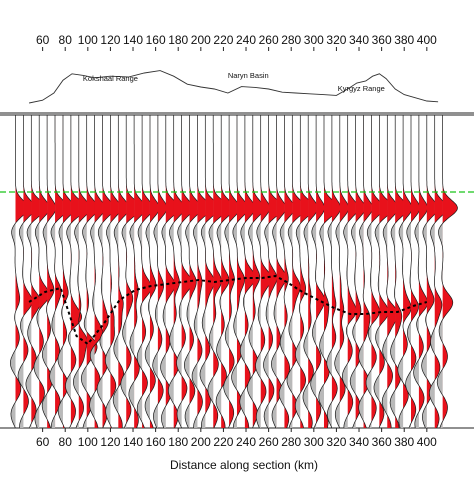  I want to click on bottom-tick-label: 220, so click(223, 442).